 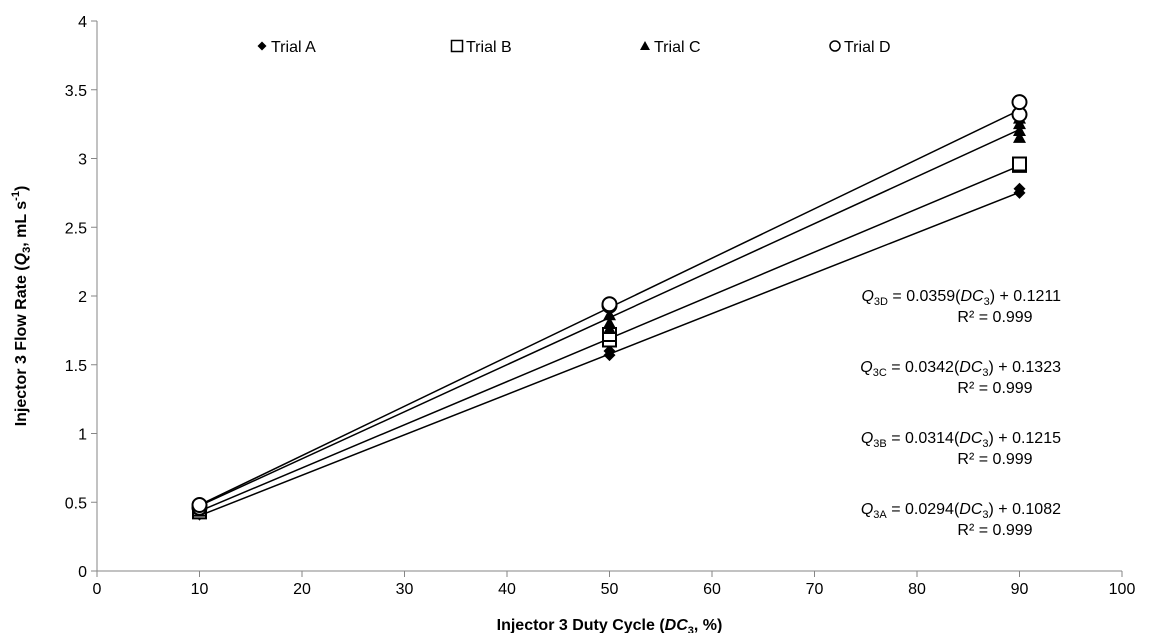 I want to click on legend-item-trial-d: Trial D, so click(x=860, y=47).